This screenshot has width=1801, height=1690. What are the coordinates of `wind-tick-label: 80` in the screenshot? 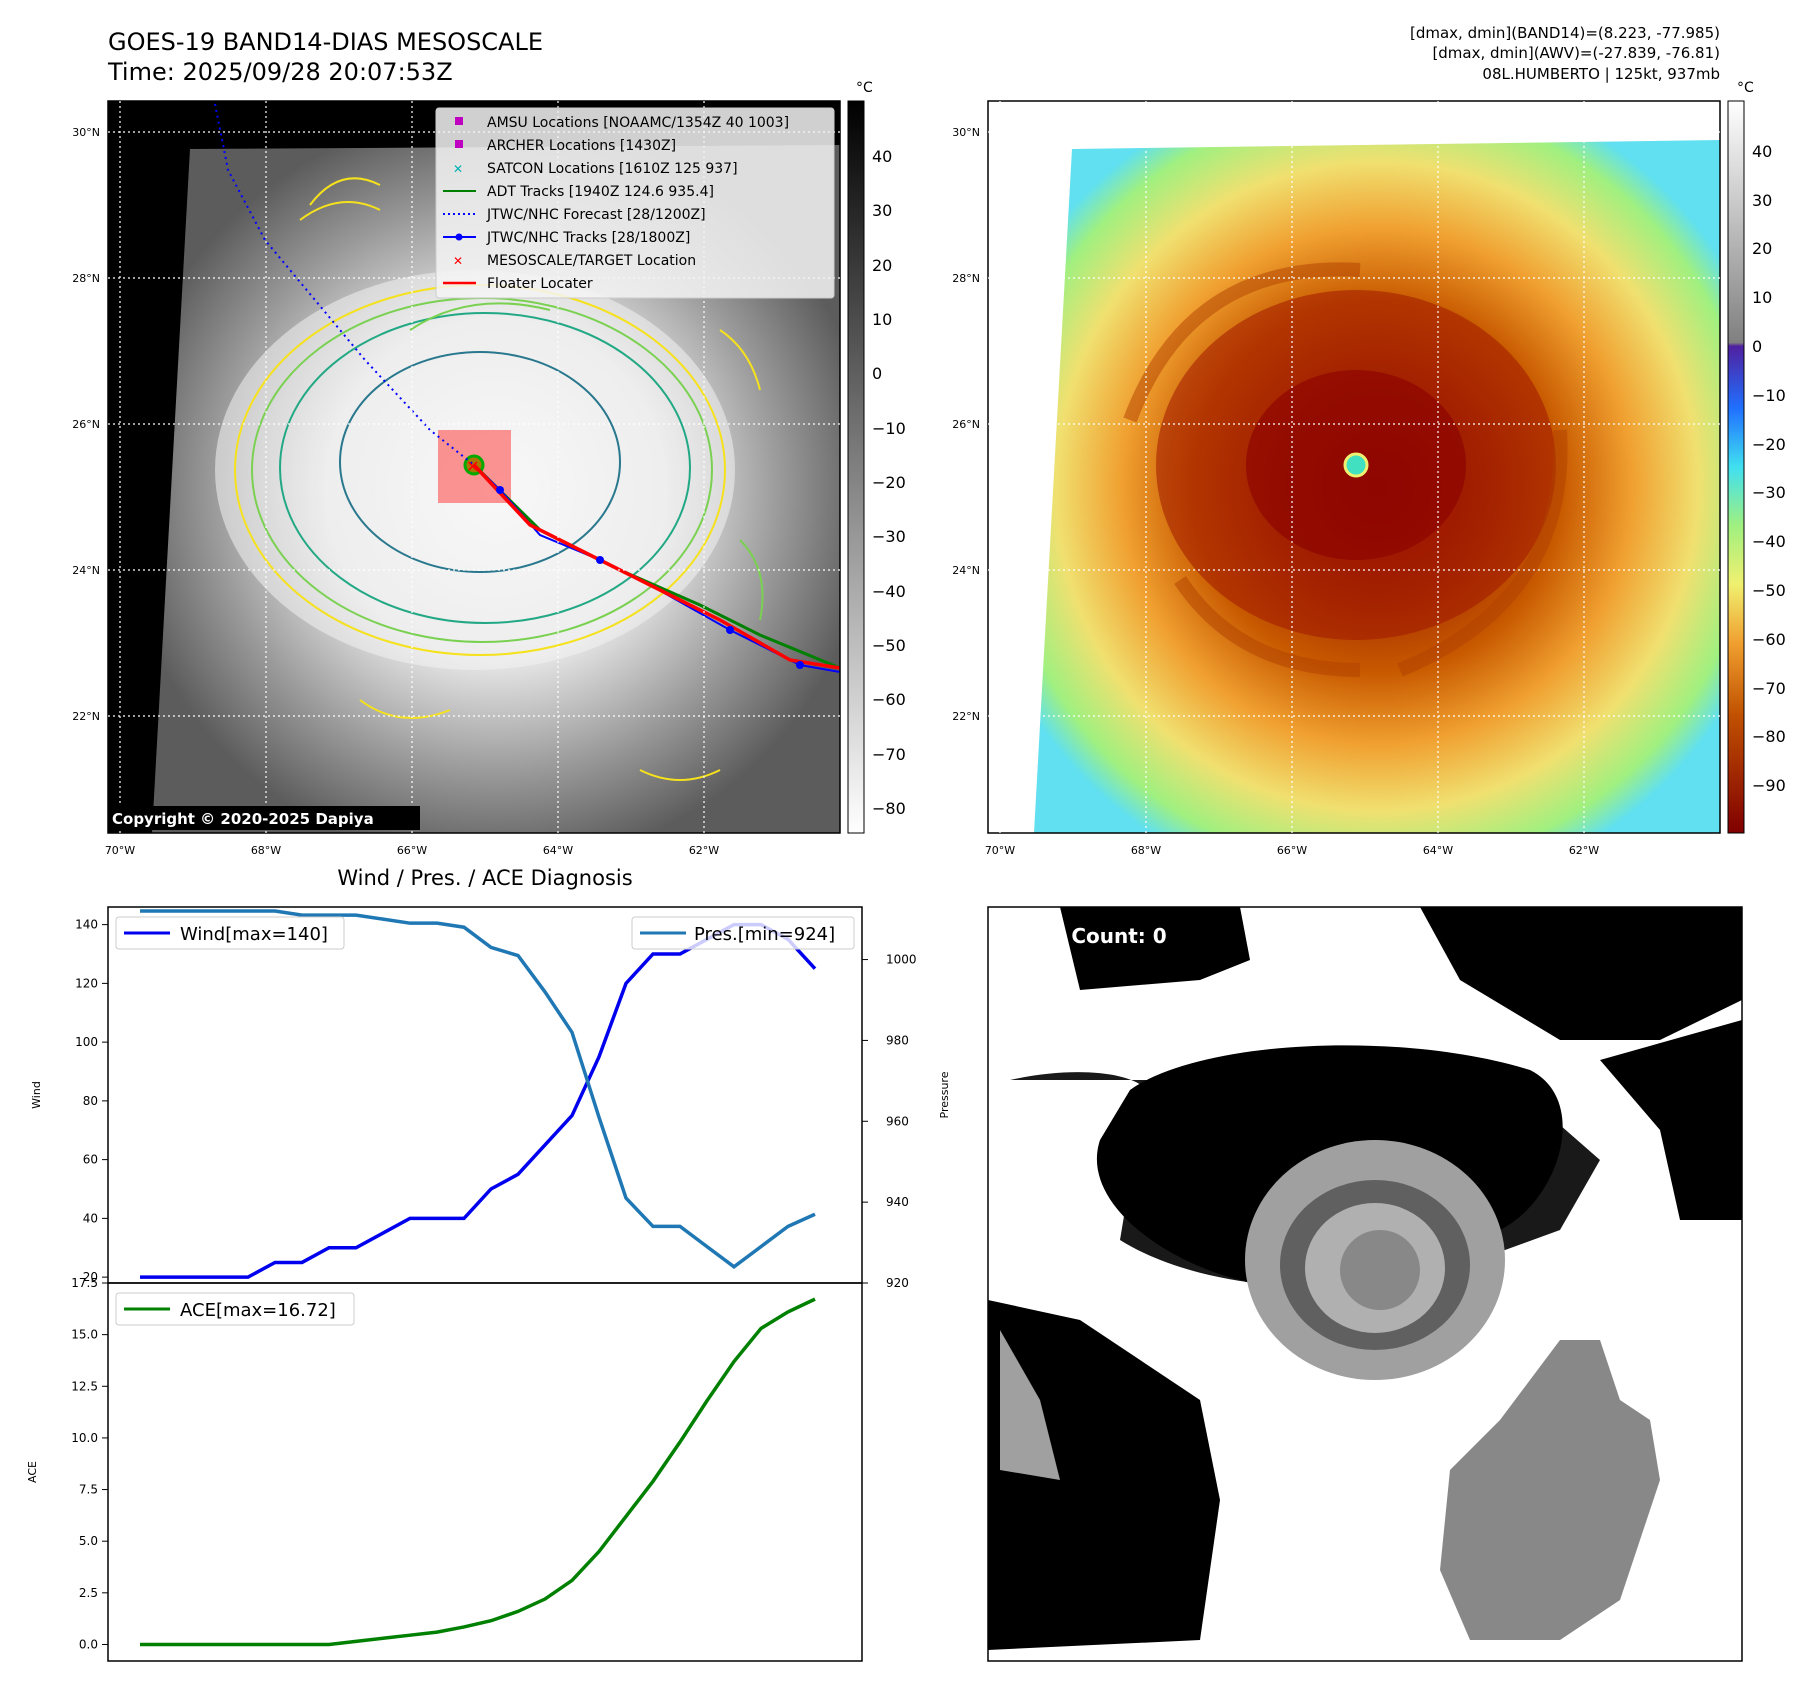 It's located at (90, 1101).